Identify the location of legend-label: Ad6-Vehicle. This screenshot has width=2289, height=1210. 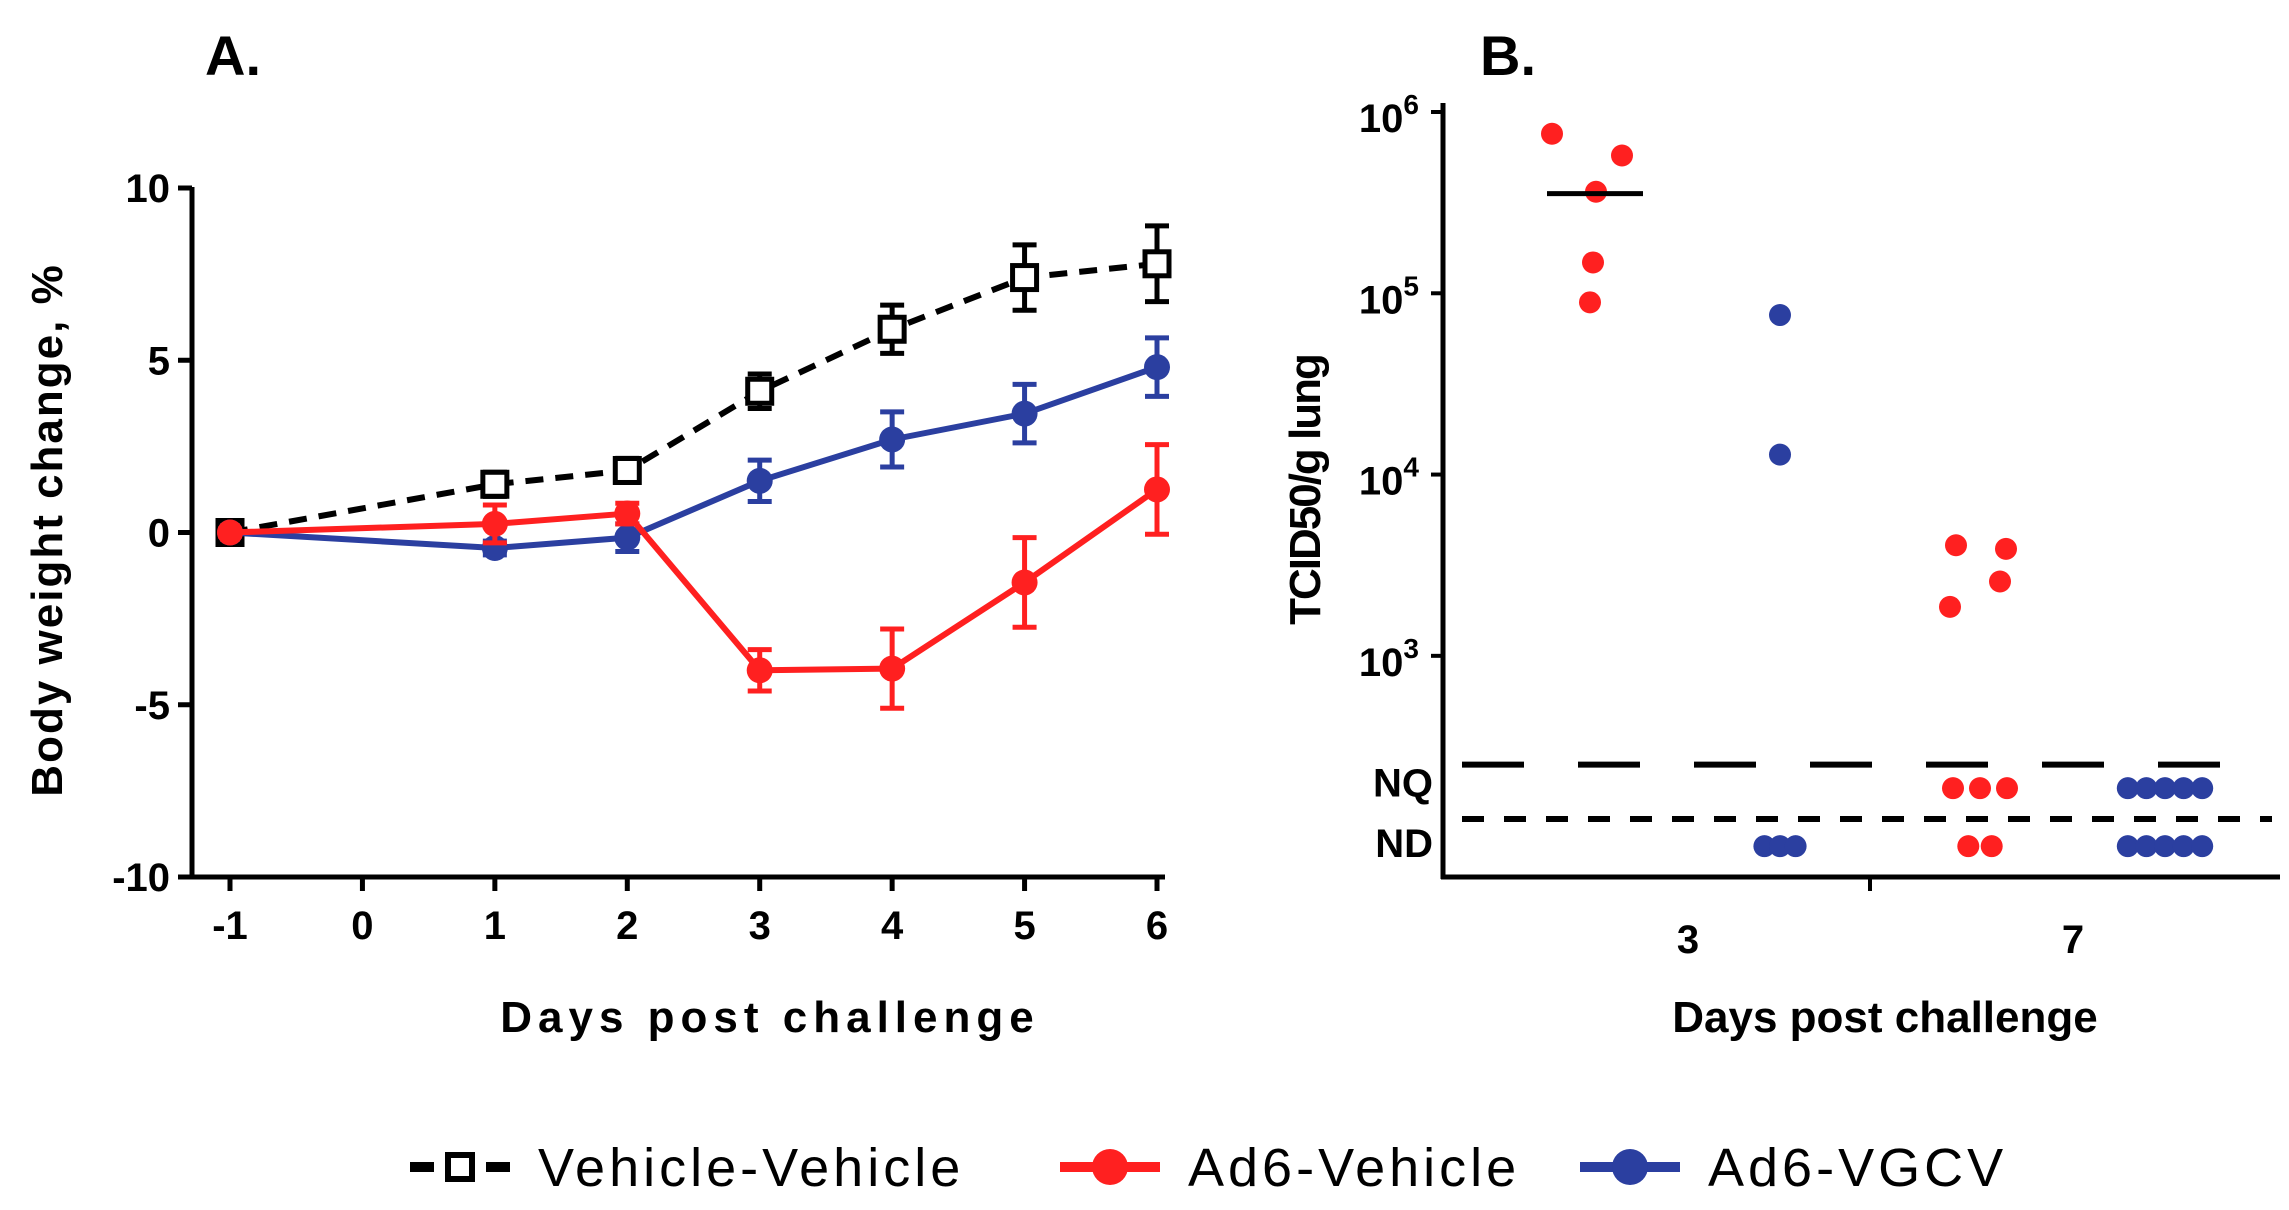
(1354, 1168).